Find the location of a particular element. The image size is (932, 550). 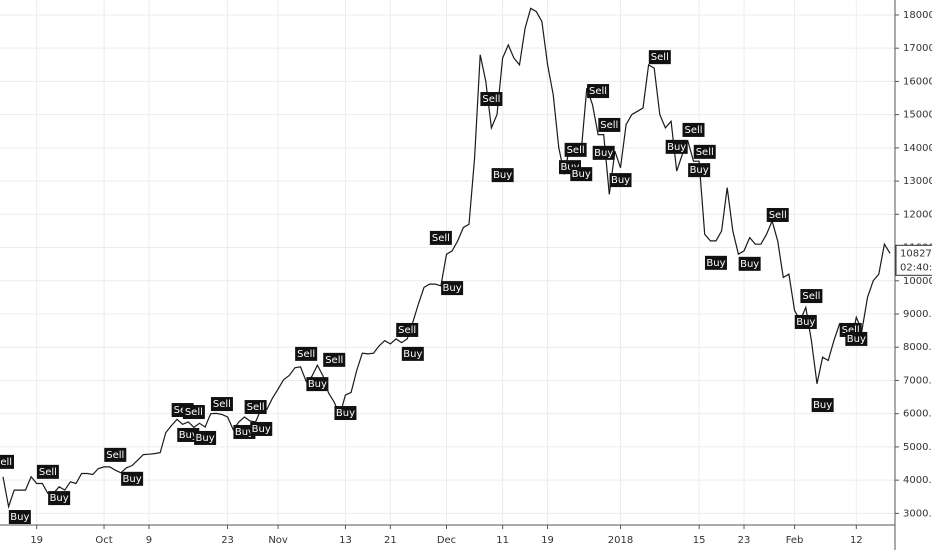

y-tick-label: 9000.0 is located at coordinates (917, 314).